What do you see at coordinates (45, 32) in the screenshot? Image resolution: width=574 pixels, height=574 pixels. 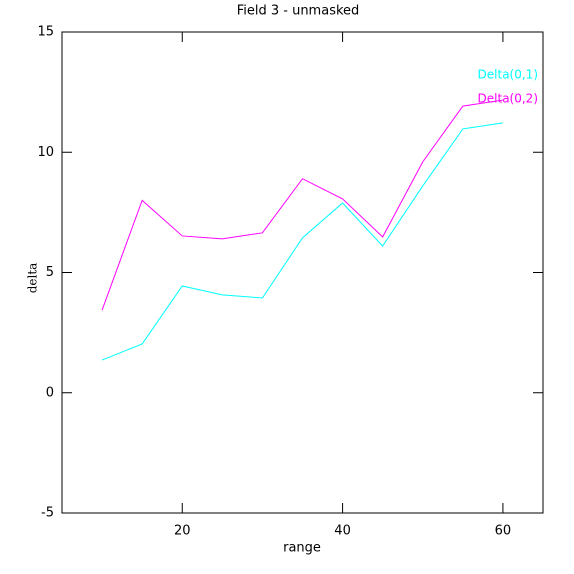 I see `y-tick-label: 15` at bounding box center [45, 32].